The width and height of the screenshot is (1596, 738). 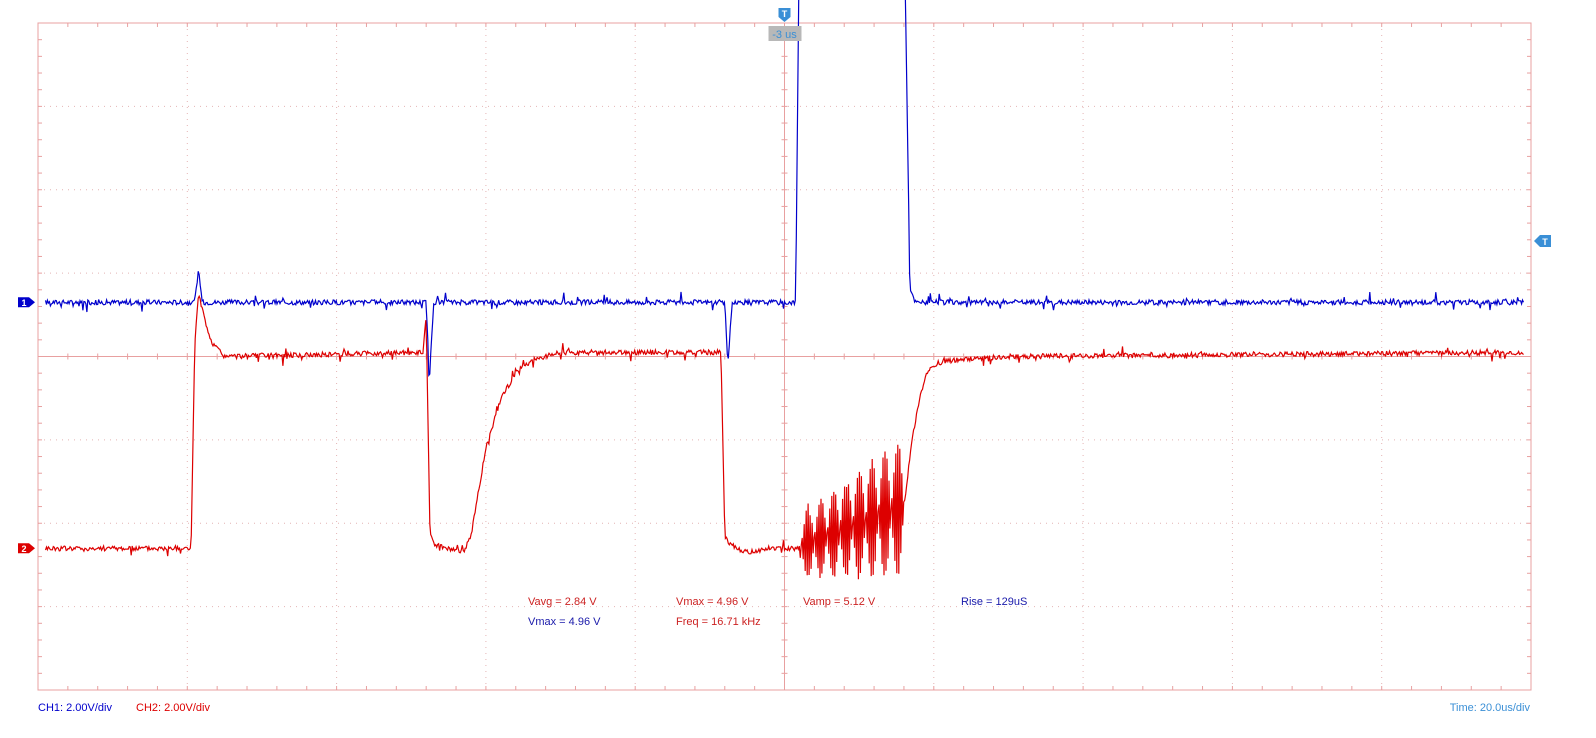 I want to click on ch1-ground-marker: 1, so click(x=26, y=302).